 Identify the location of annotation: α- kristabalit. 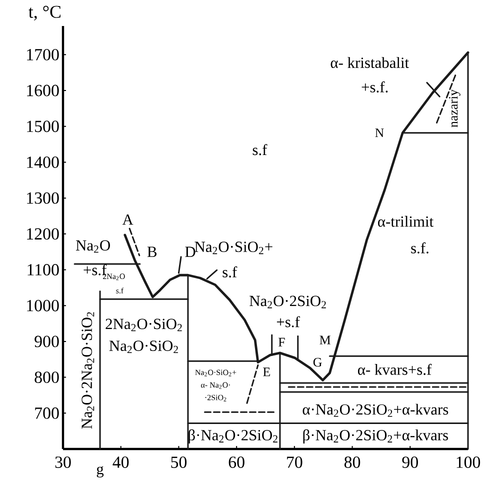
(369, 62).